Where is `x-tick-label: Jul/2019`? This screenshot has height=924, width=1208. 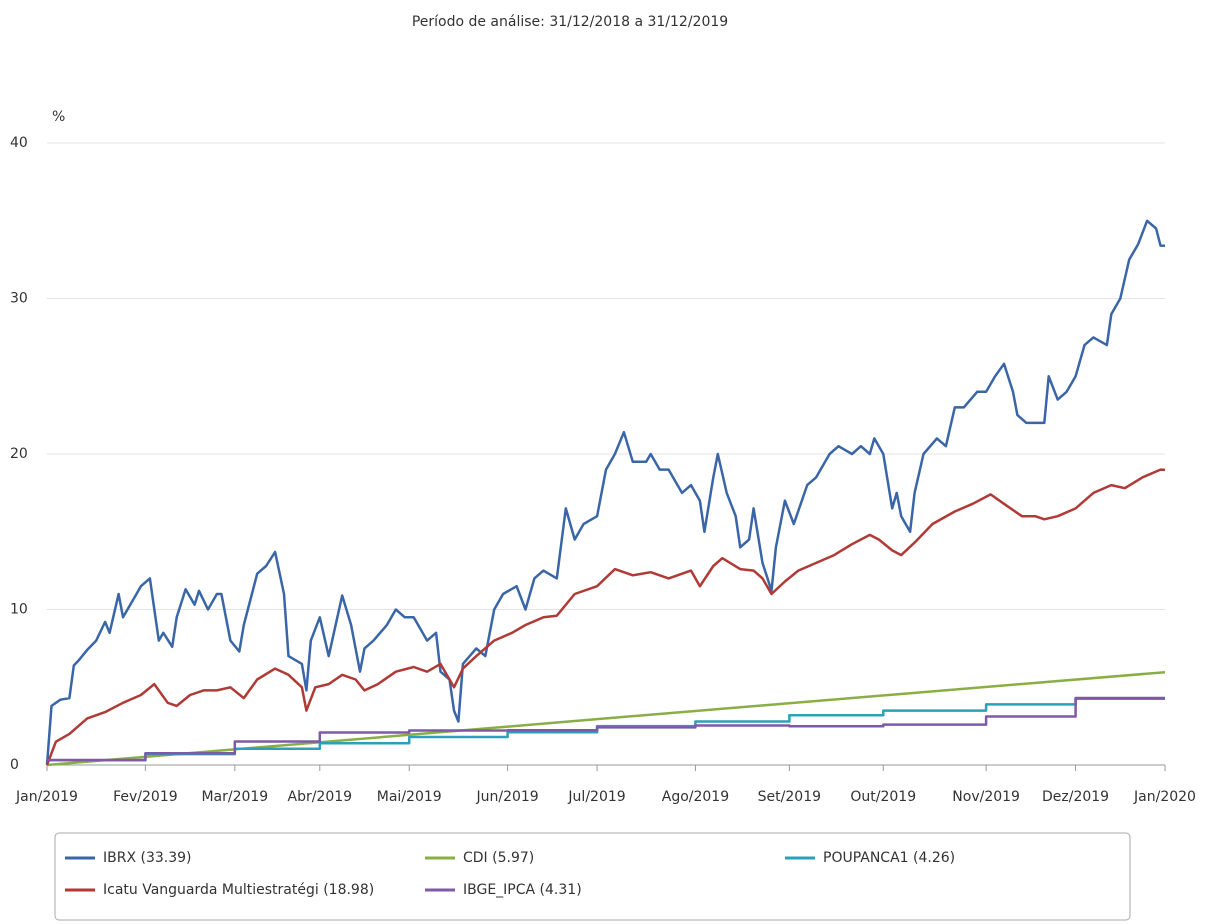 x-tick-label: Jul/2019 is located at coordinates (596, 797).